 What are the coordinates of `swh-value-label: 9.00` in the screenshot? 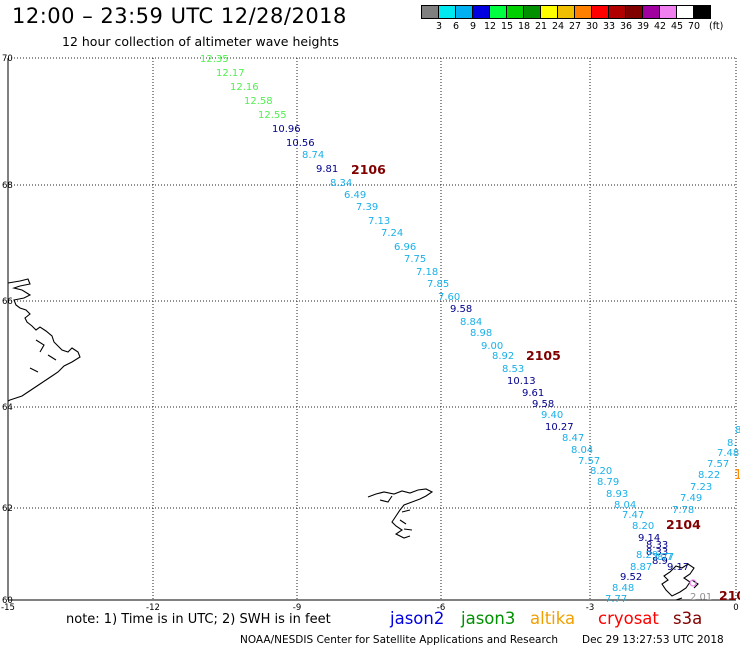 It's located at (492, 346).